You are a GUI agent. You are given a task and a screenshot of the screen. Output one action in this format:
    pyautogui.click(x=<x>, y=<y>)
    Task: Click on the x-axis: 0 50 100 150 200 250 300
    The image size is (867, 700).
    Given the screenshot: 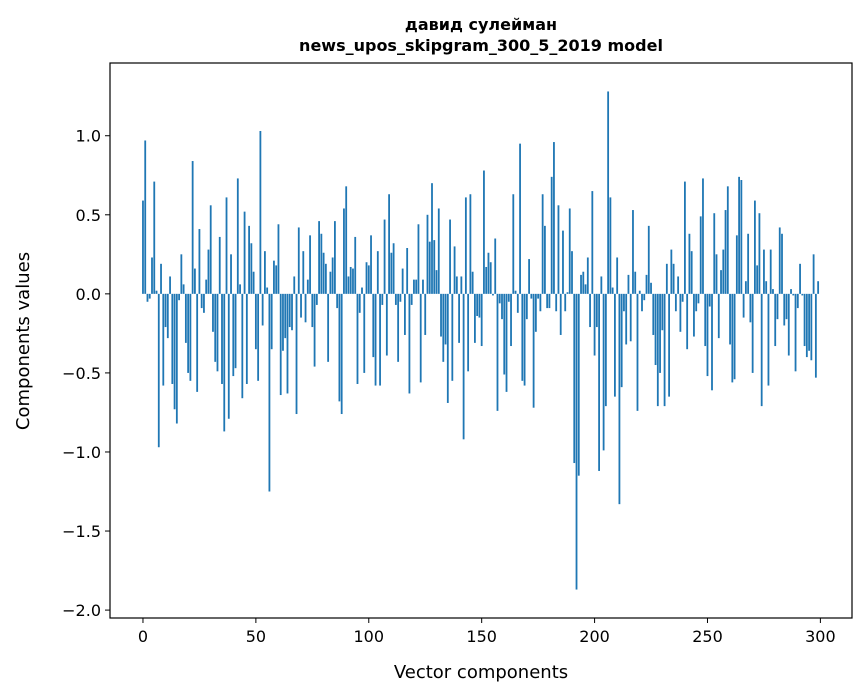 What is the action you would take?
    pyautogui.click(x=487, y=632)
    